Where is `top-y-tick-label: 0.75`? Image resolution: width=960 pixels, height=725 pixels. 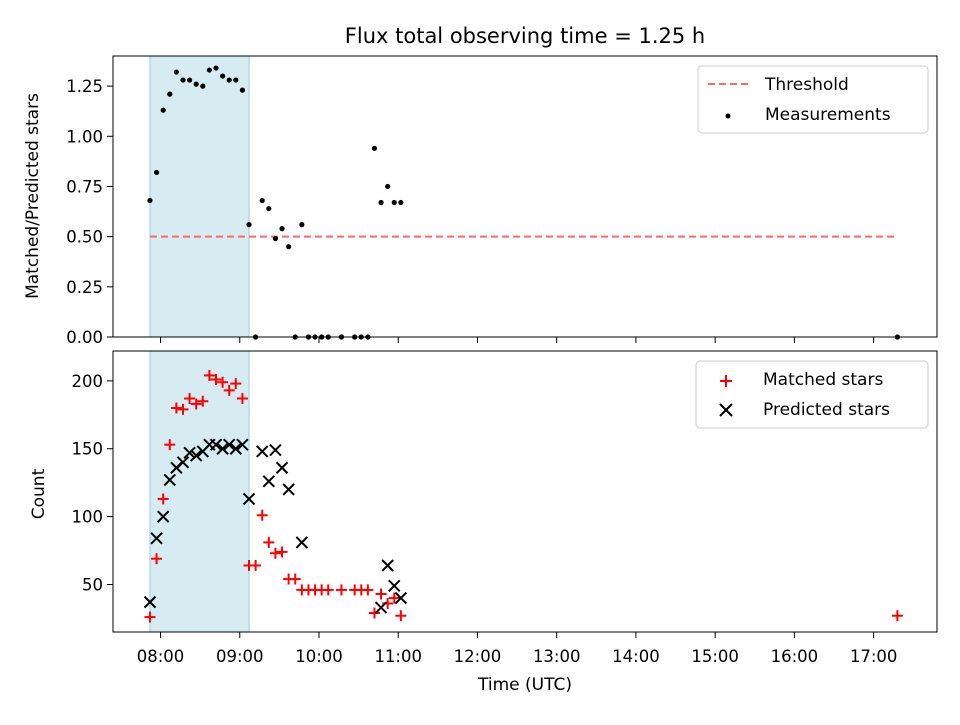
top-y-tick-label: 0.75 is located at coordinates (84, 186).